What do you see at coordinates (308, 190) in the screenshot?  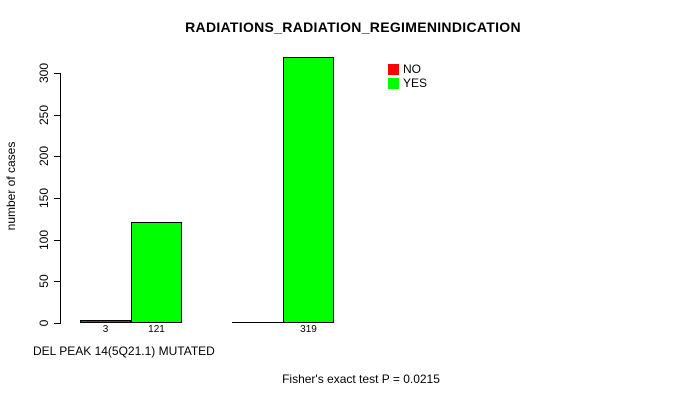 I see `bar-yes-group2` at bounding box center [308, 190].